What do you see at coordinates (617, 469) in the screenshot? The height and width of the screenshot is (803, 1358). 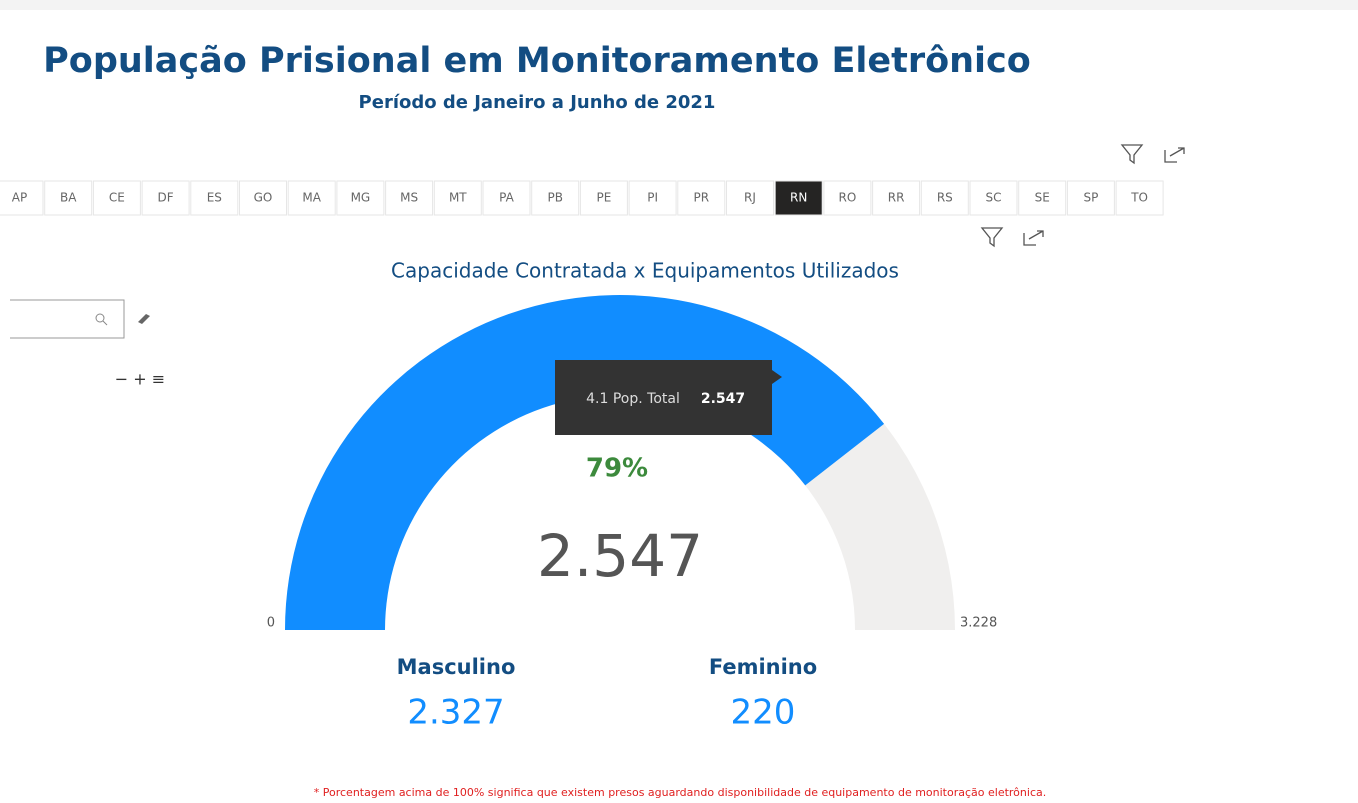 I see `gauge-percent: 79%` at bounding box center [617, 469].